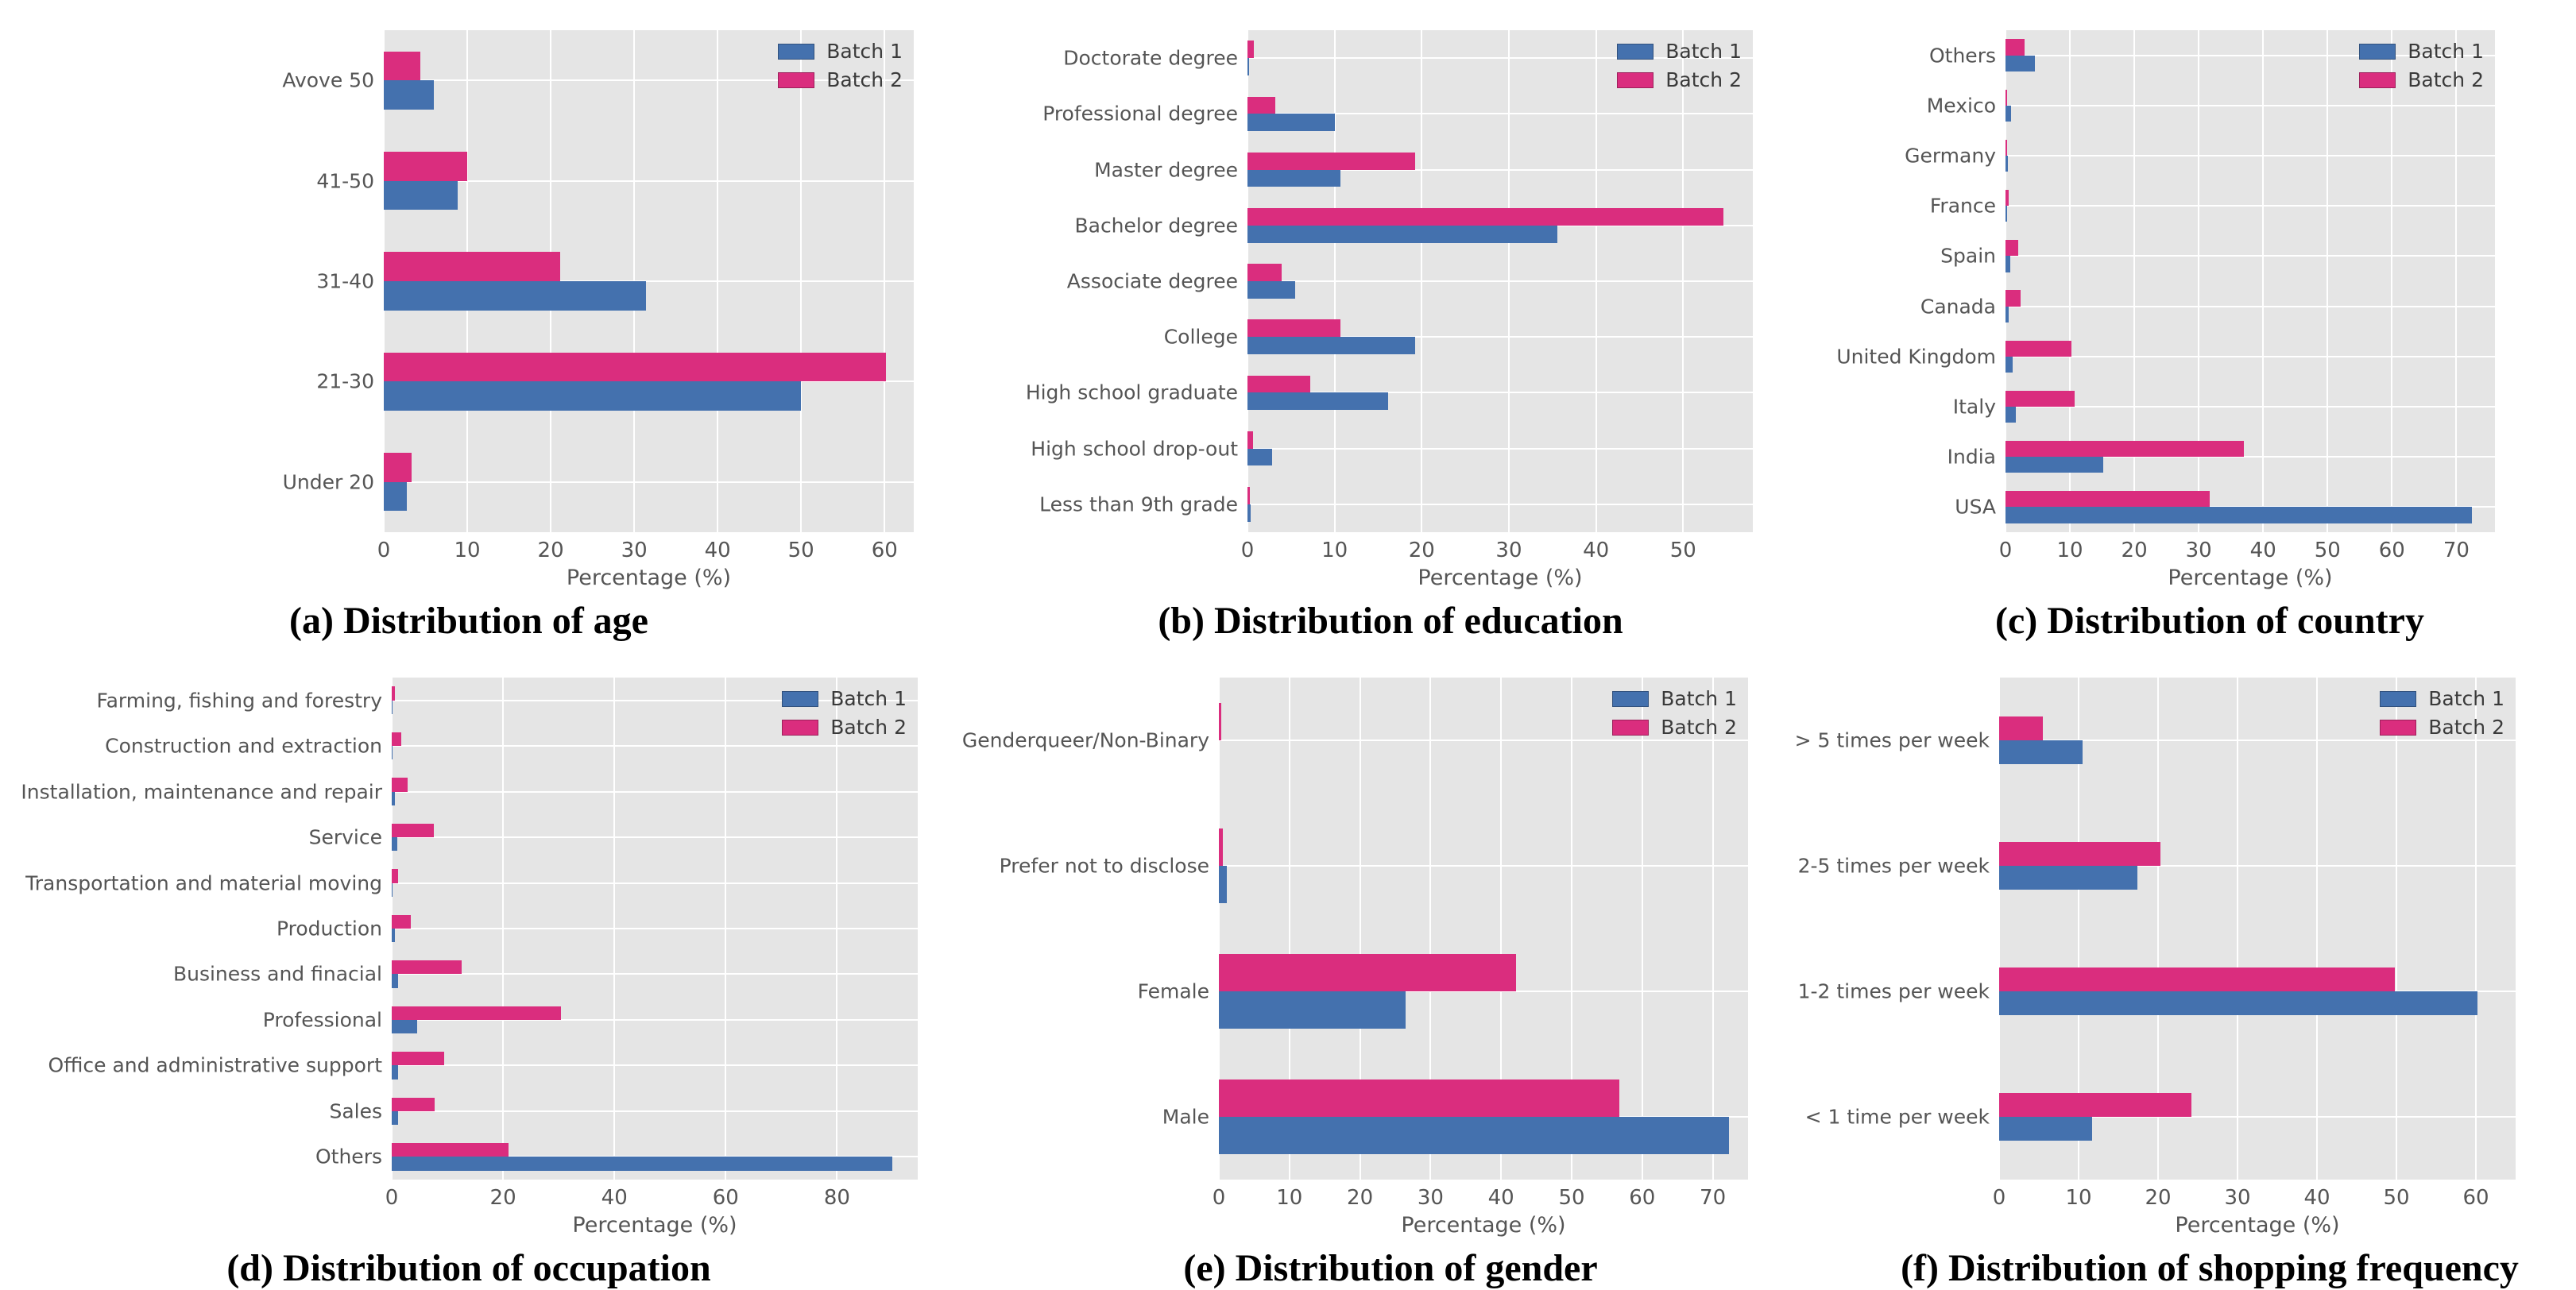 This screenshot has height=1290, width=2576. I want to click on x-axis-ticks: 0 10 20 30 40 50 60, so click(645, 549).